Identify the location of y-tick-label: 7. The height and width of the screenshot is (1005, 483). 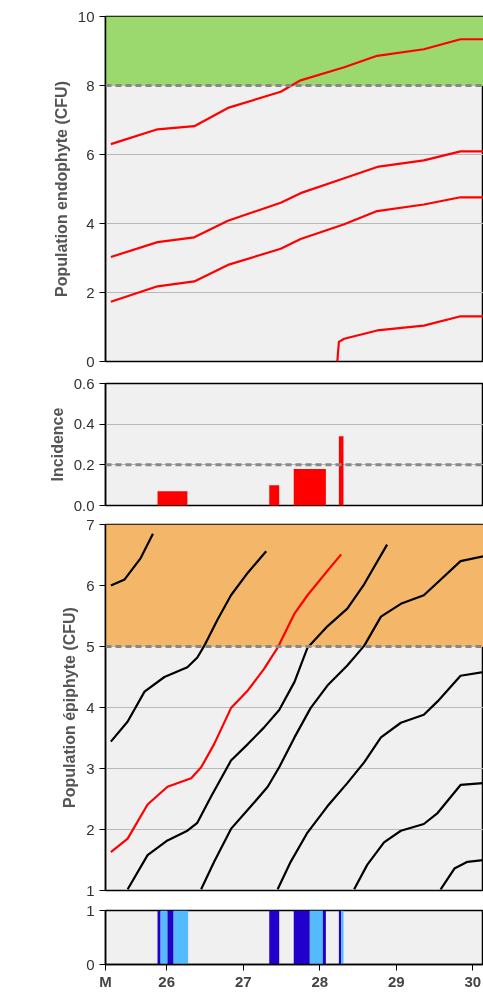
(90, 524).